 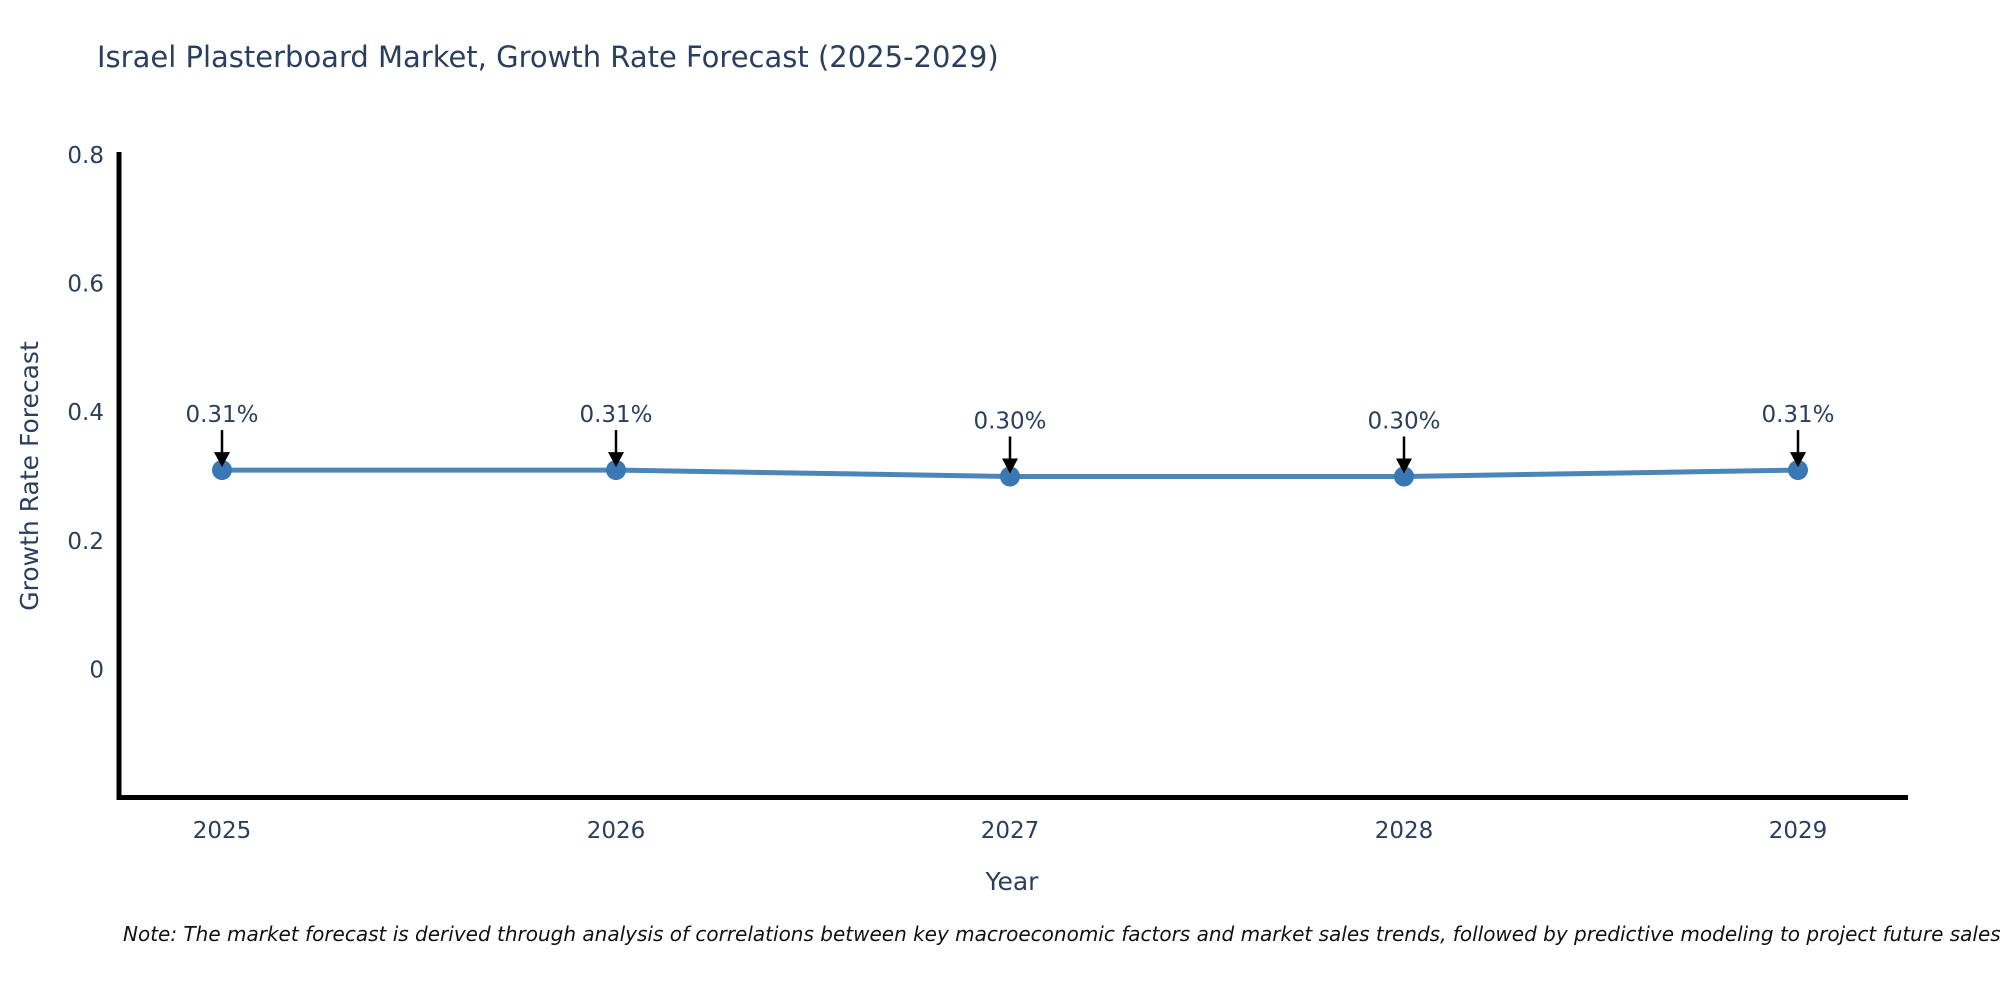 What do you see at coordinates (616, 831) in the screenshot?
I see `x-tick-label: 2026` at bounding box center [616, 831].